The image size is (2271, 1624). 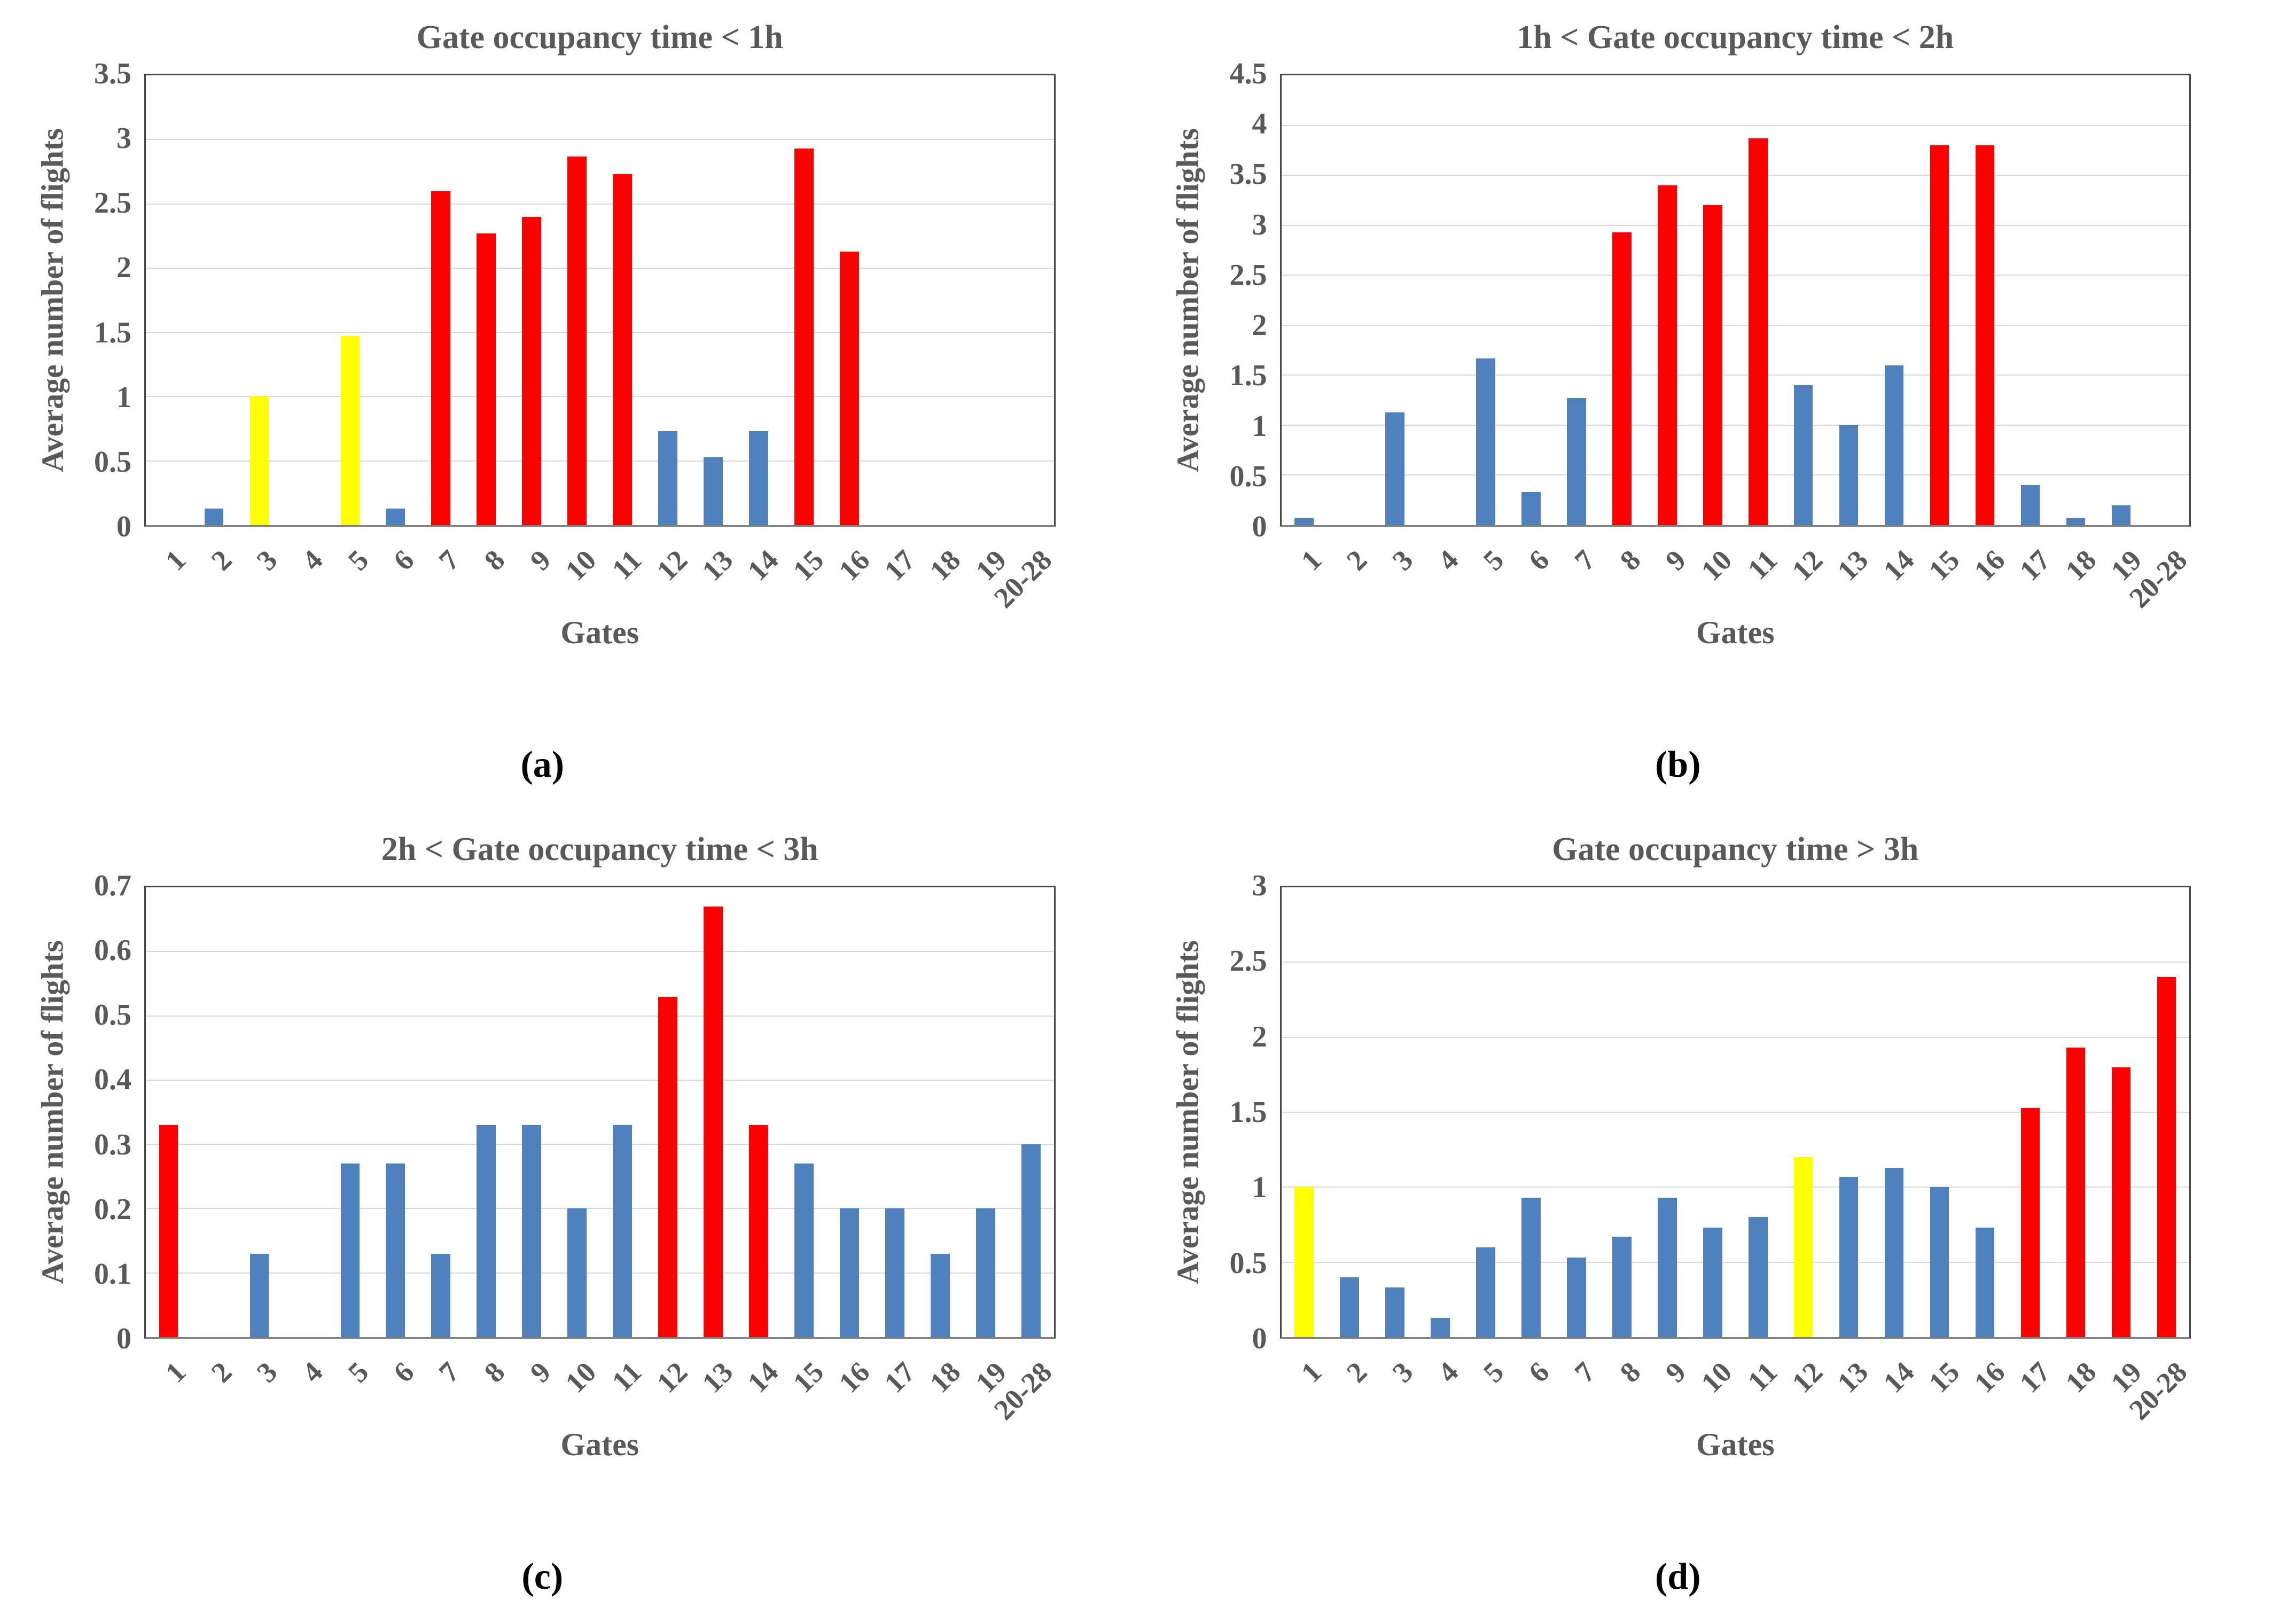 I want to click on x-tick-slot: 16, so click(x=1987, y=1381).